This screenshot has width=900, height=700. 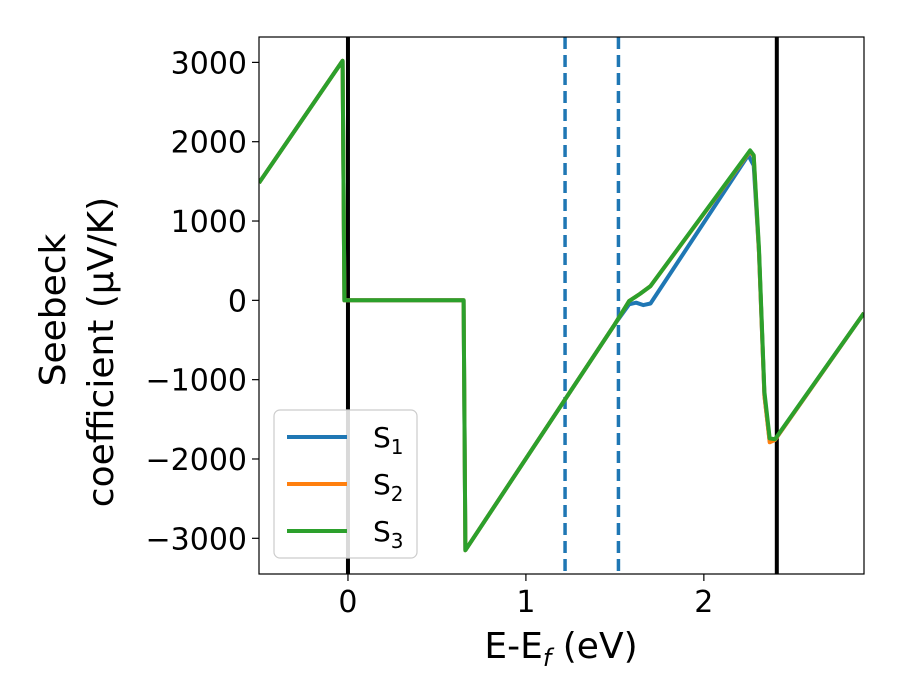 I want to click on legend-label-s2: S2, so click(x=388, y=487).